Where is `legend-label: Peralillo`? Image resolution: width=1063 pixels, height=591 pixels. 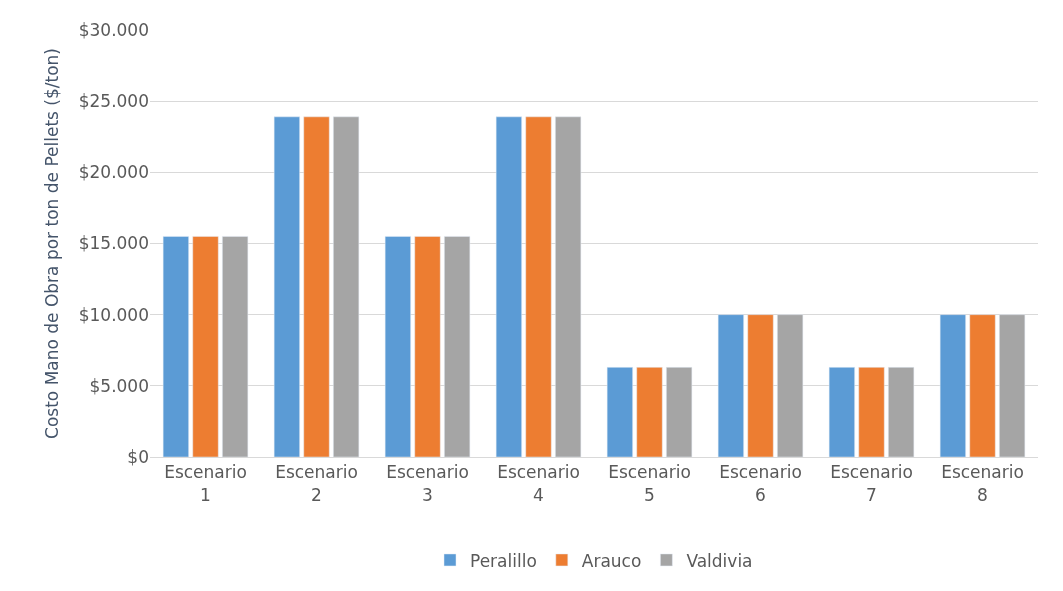
legend-label: Peralillo is located at coordinates (503, 560).